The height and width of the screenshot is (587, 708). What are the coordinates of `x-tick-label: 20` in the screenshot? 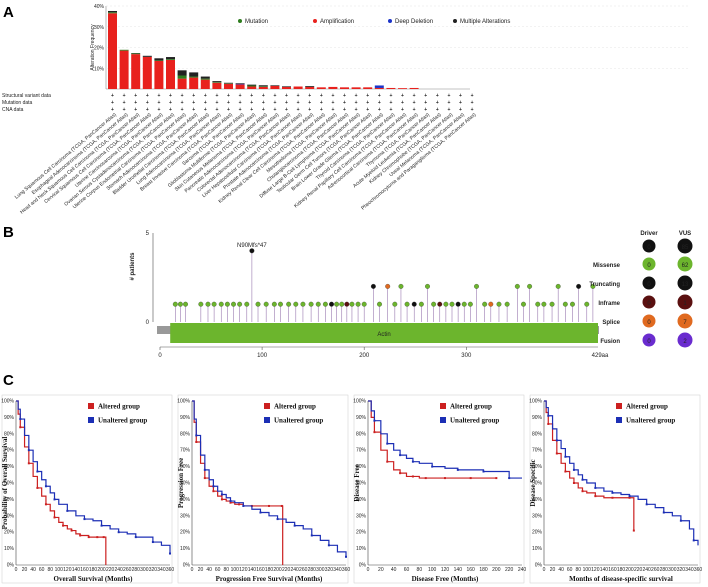 It's located at (553, 570).